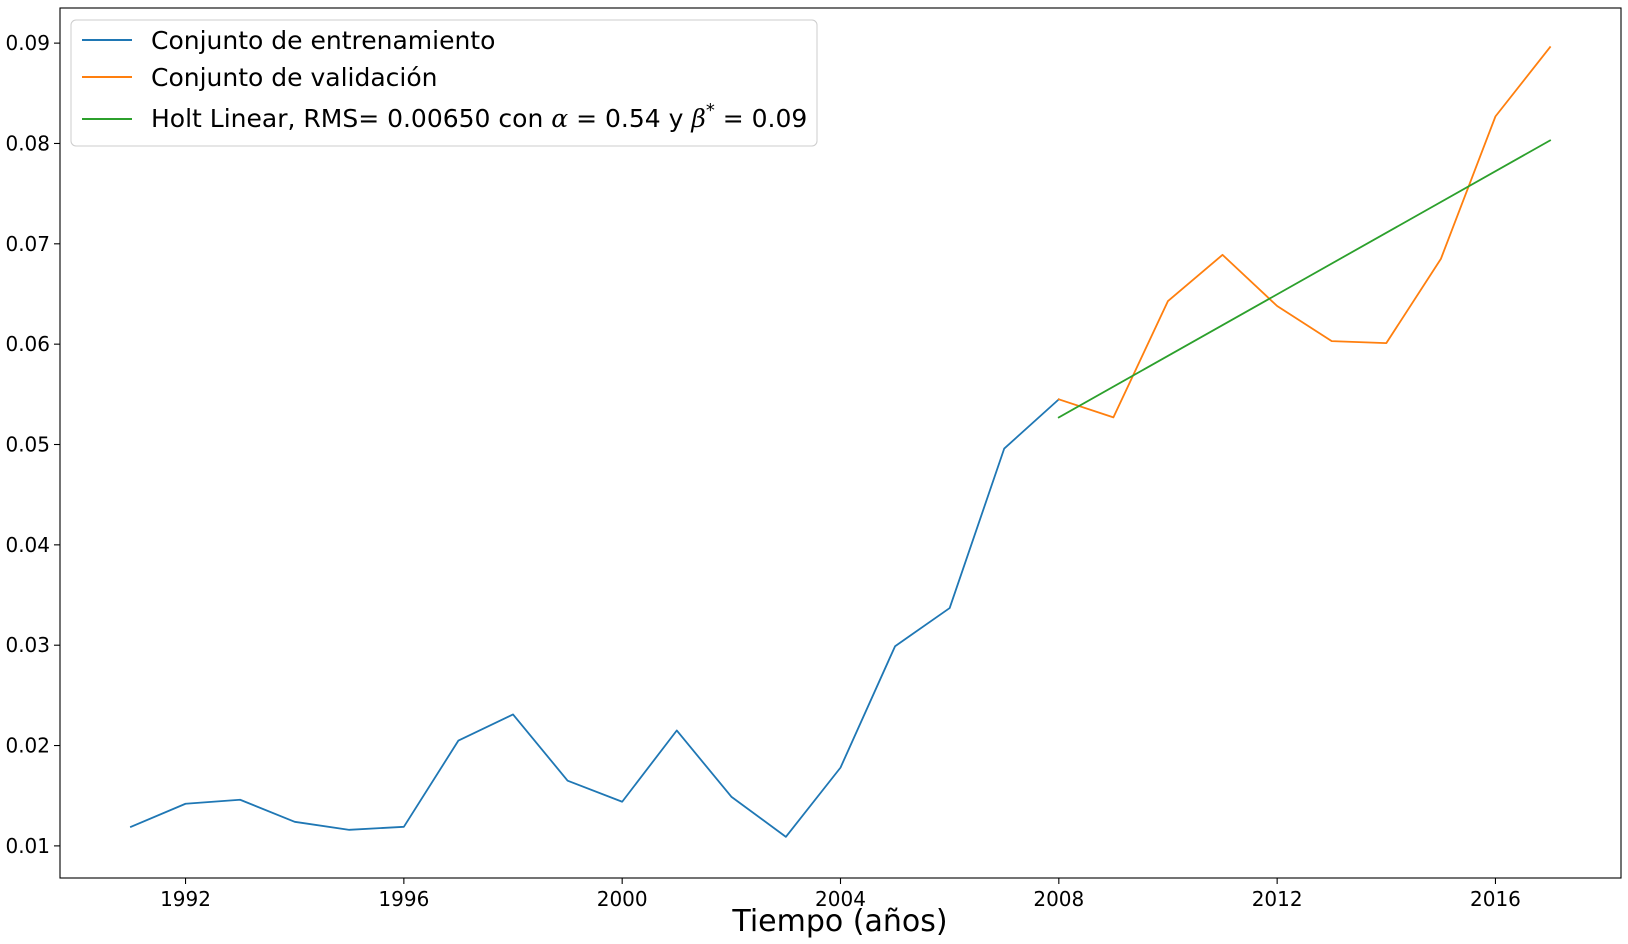 This screenshot has height=944, width=1628. I want to click on y-axis: 0.01 0.02 0.03 0.04 0.05 0.06 0.07 0.08 0.09, so click(32, 444).